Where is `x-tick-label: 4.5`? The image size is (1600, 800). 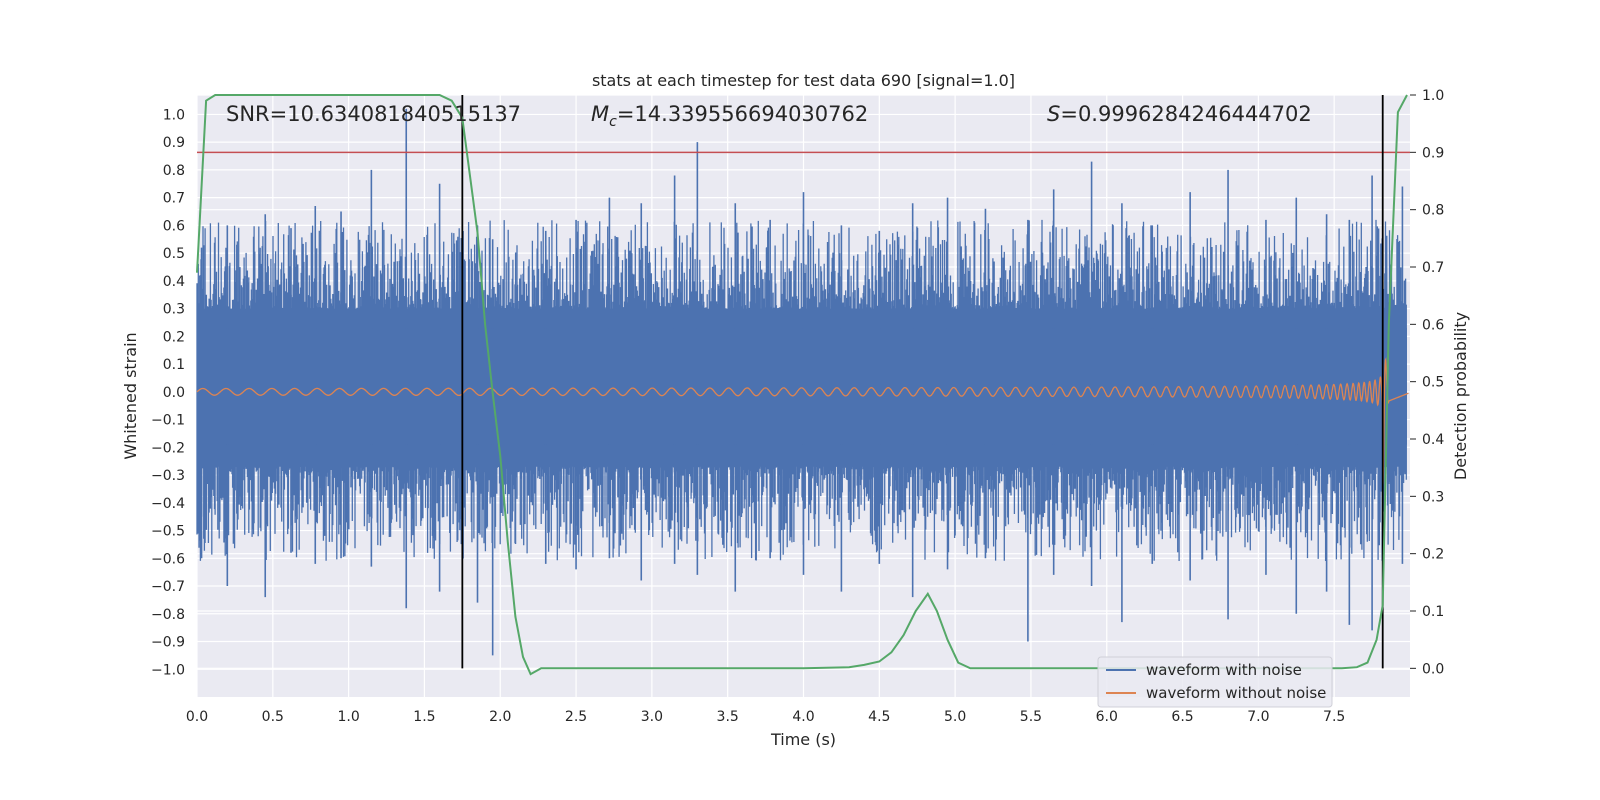
x-tick-label: 4.5 is located at coordinates (879, 717).